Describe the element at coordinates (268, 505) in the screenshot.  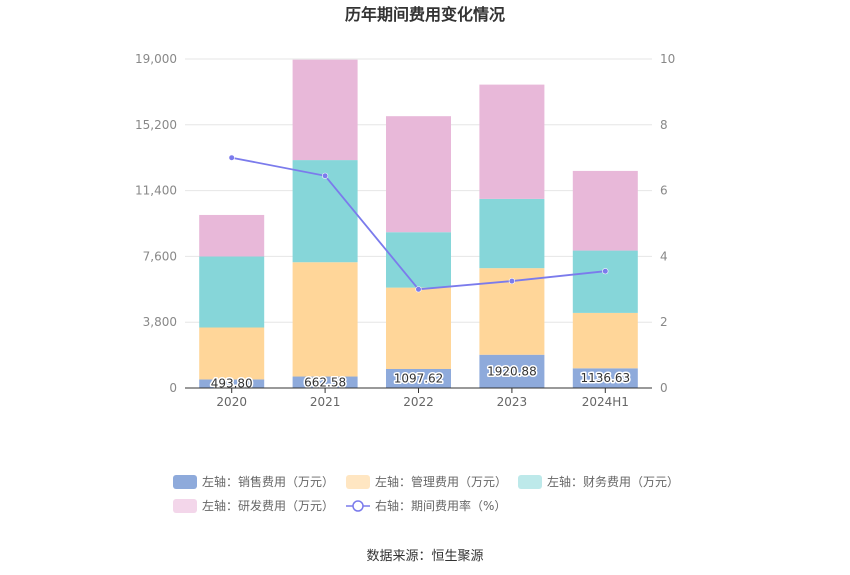
I see `legend-label: 左轴：研发费用（万元）` at that location.